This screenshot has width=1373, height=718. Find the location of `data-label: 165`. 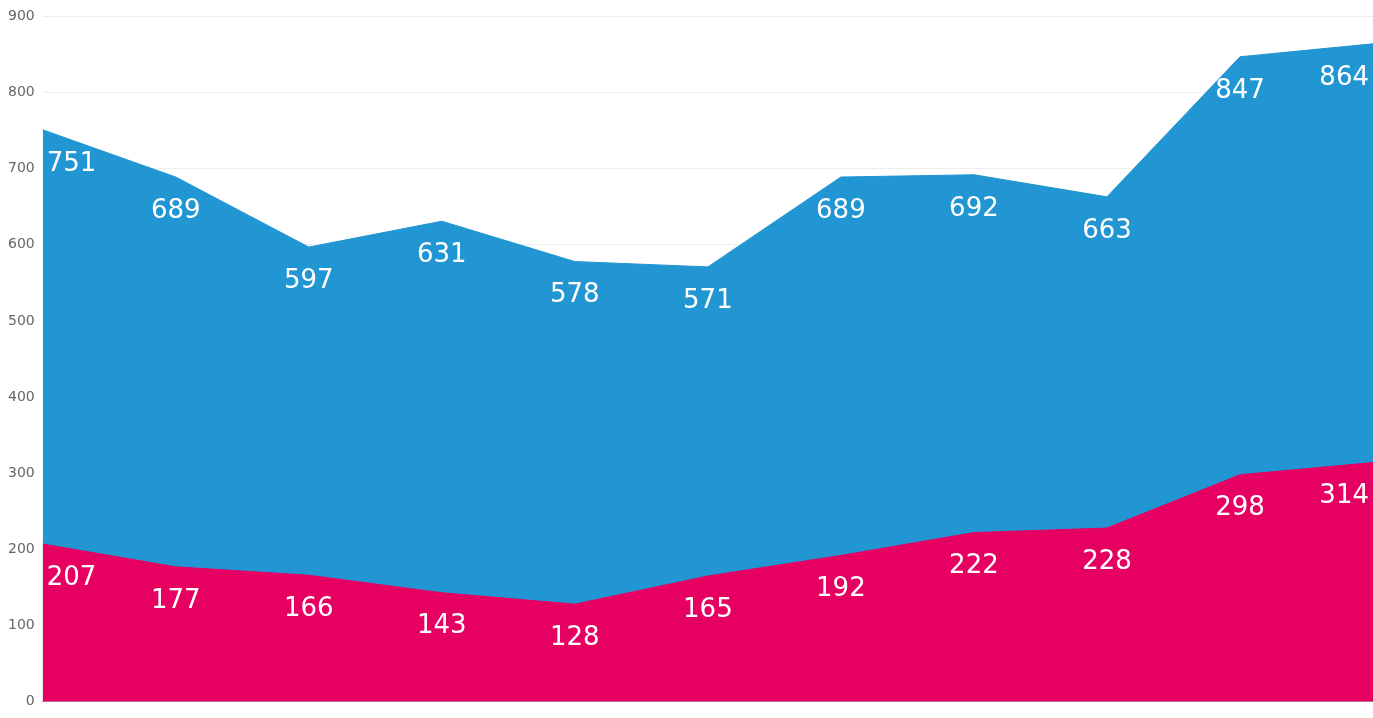

data-label: 165 is located at coordinates (708, 607).